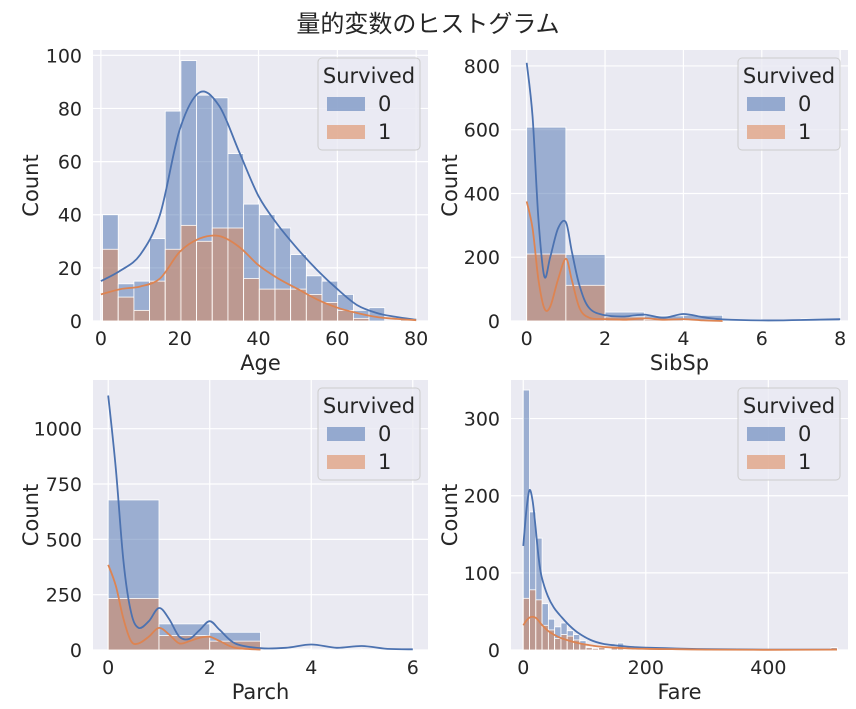 This screenshot has width=856, height=709. Describe the element at coordinates (482, 420) in the screenshot. I see `y-tick-label: 300` at that location.